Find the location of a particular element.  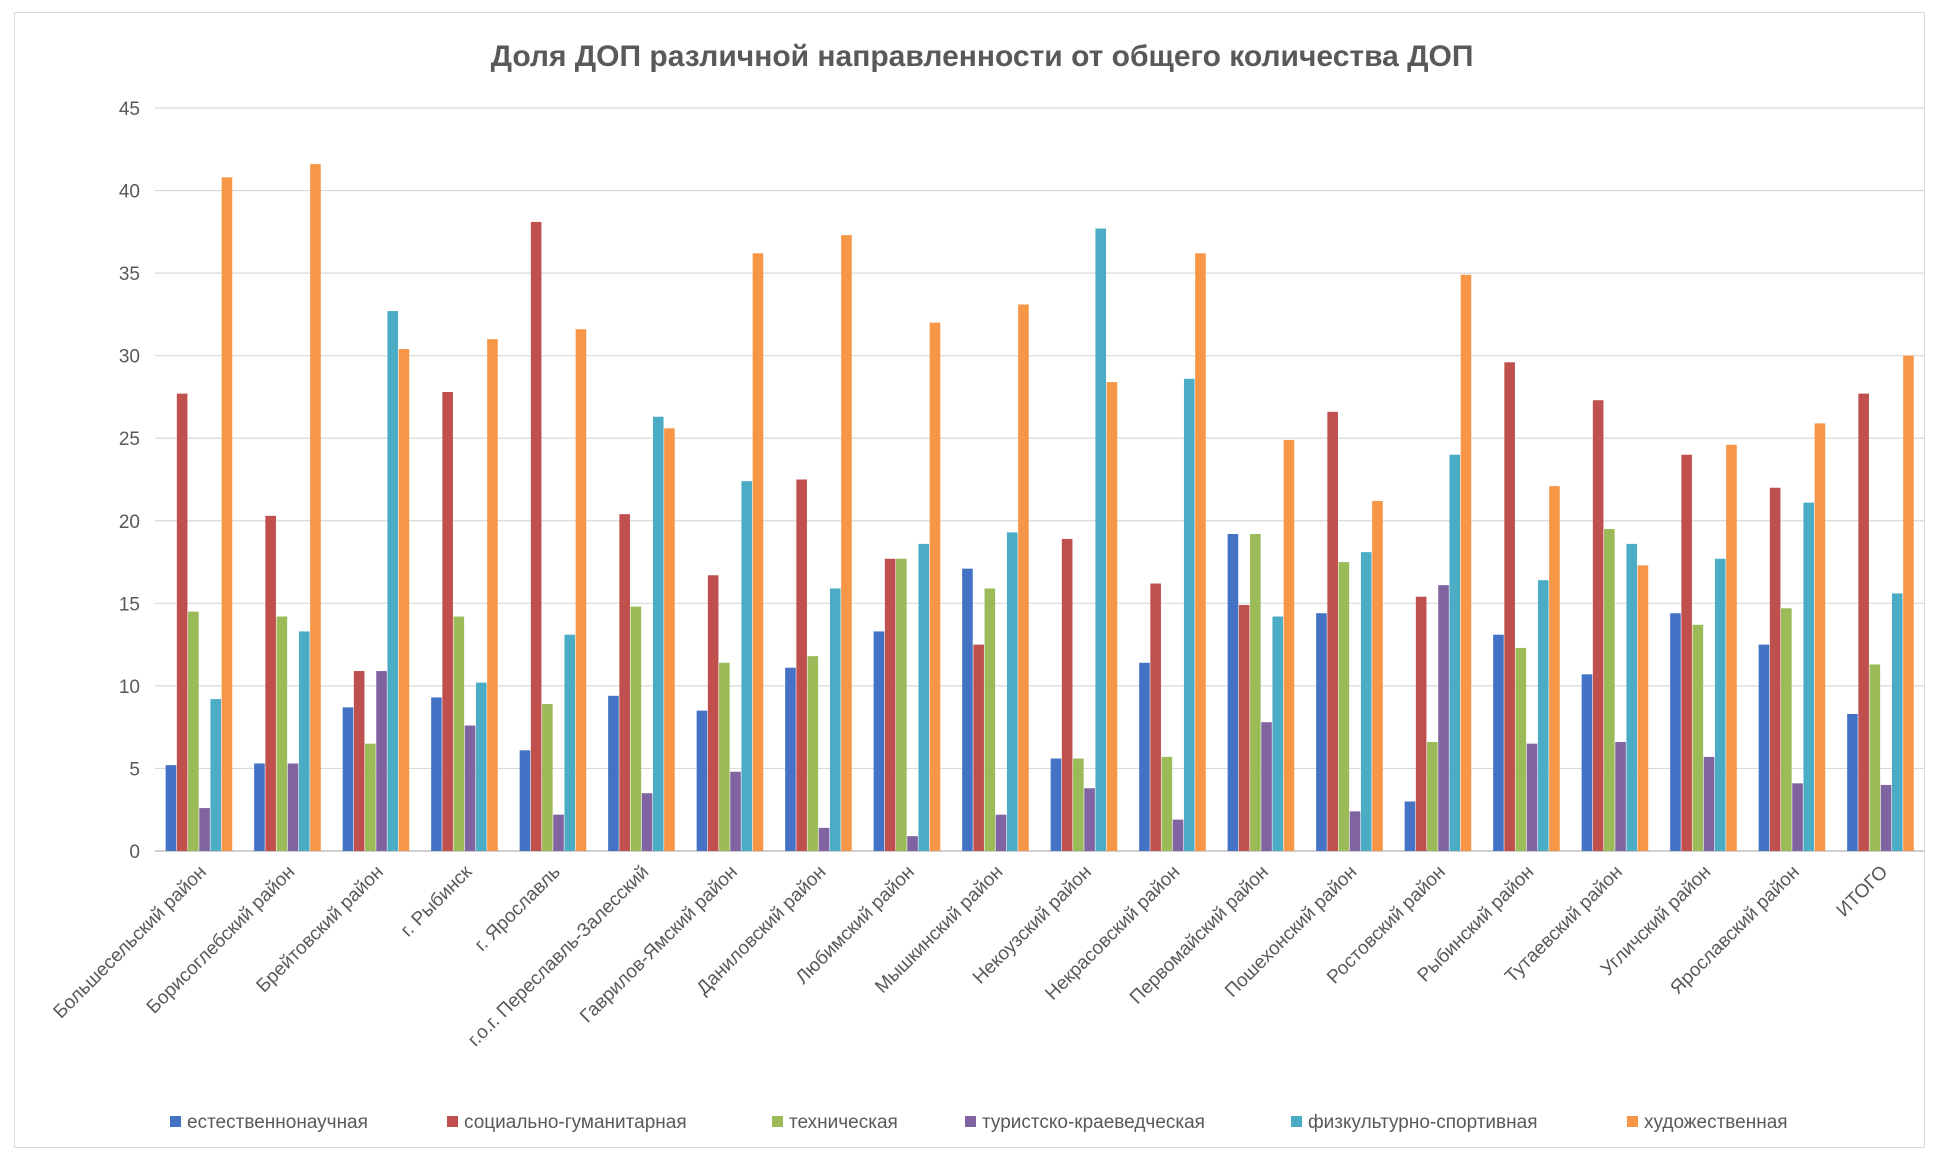

y-tick-label: 0 is located at coordinates (134, 852).